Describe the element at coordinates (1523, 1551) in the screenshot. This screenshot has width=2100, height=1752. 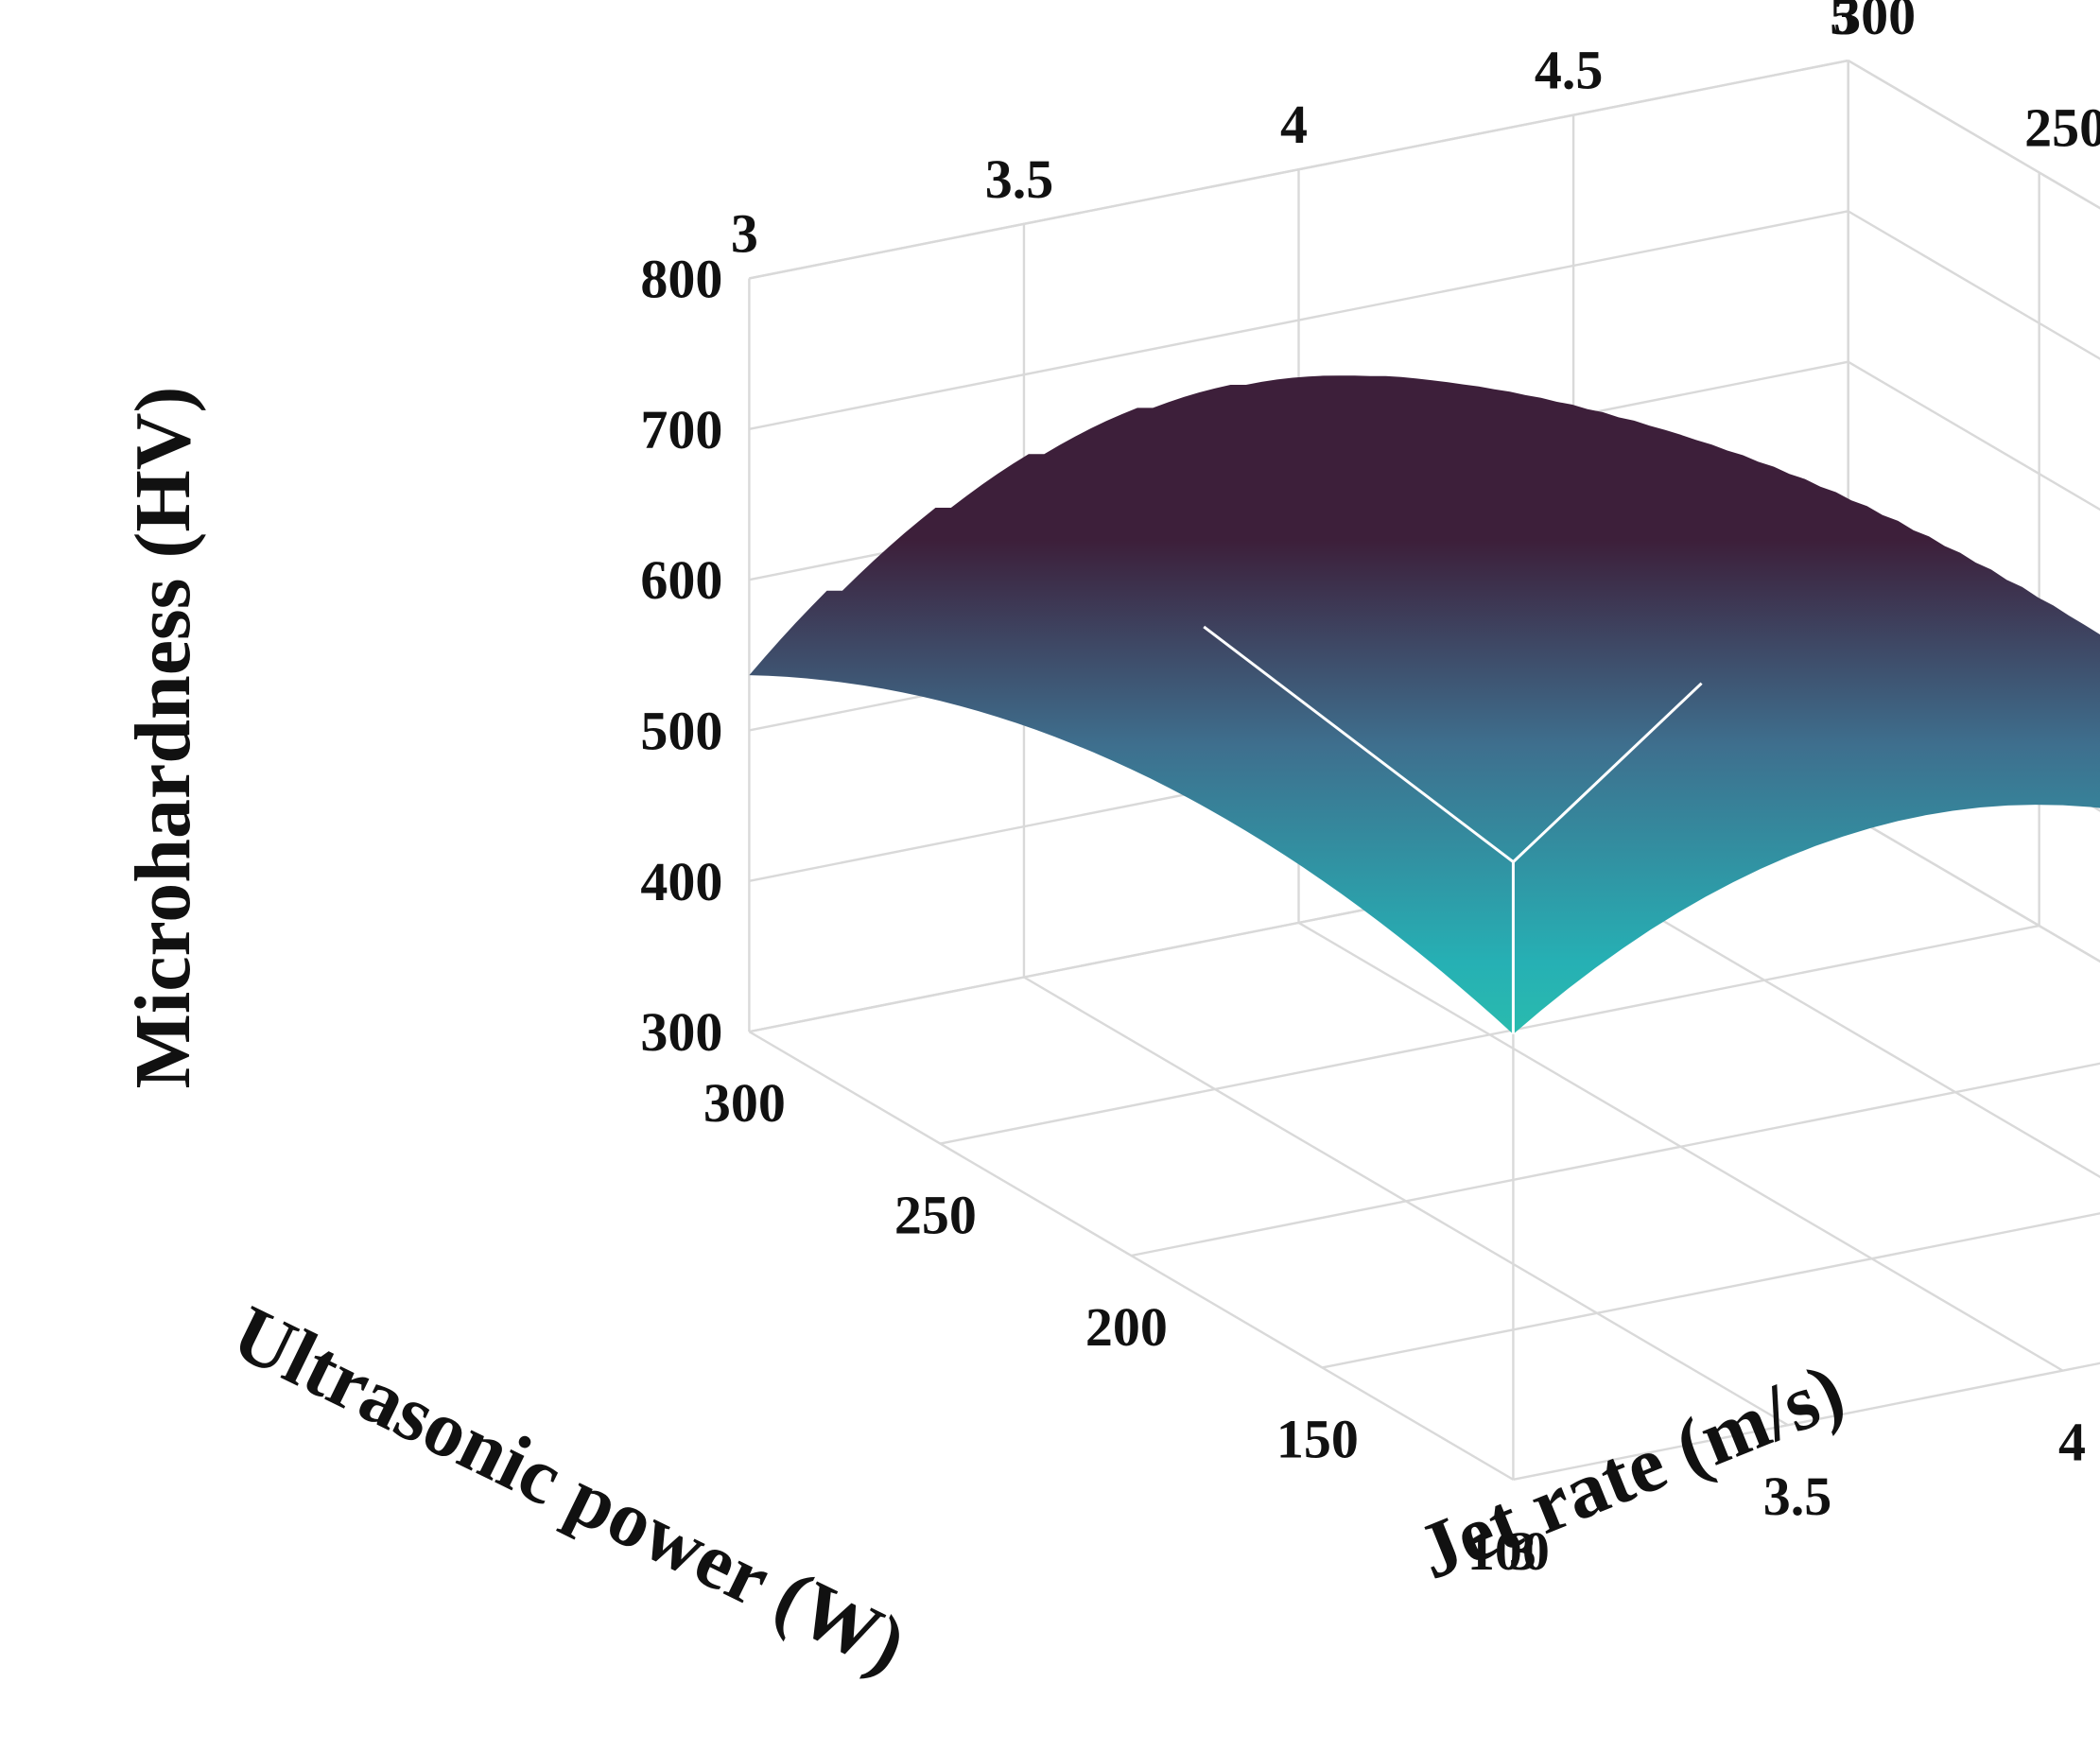
I see `jet-tick-bottom: 3` at that location.